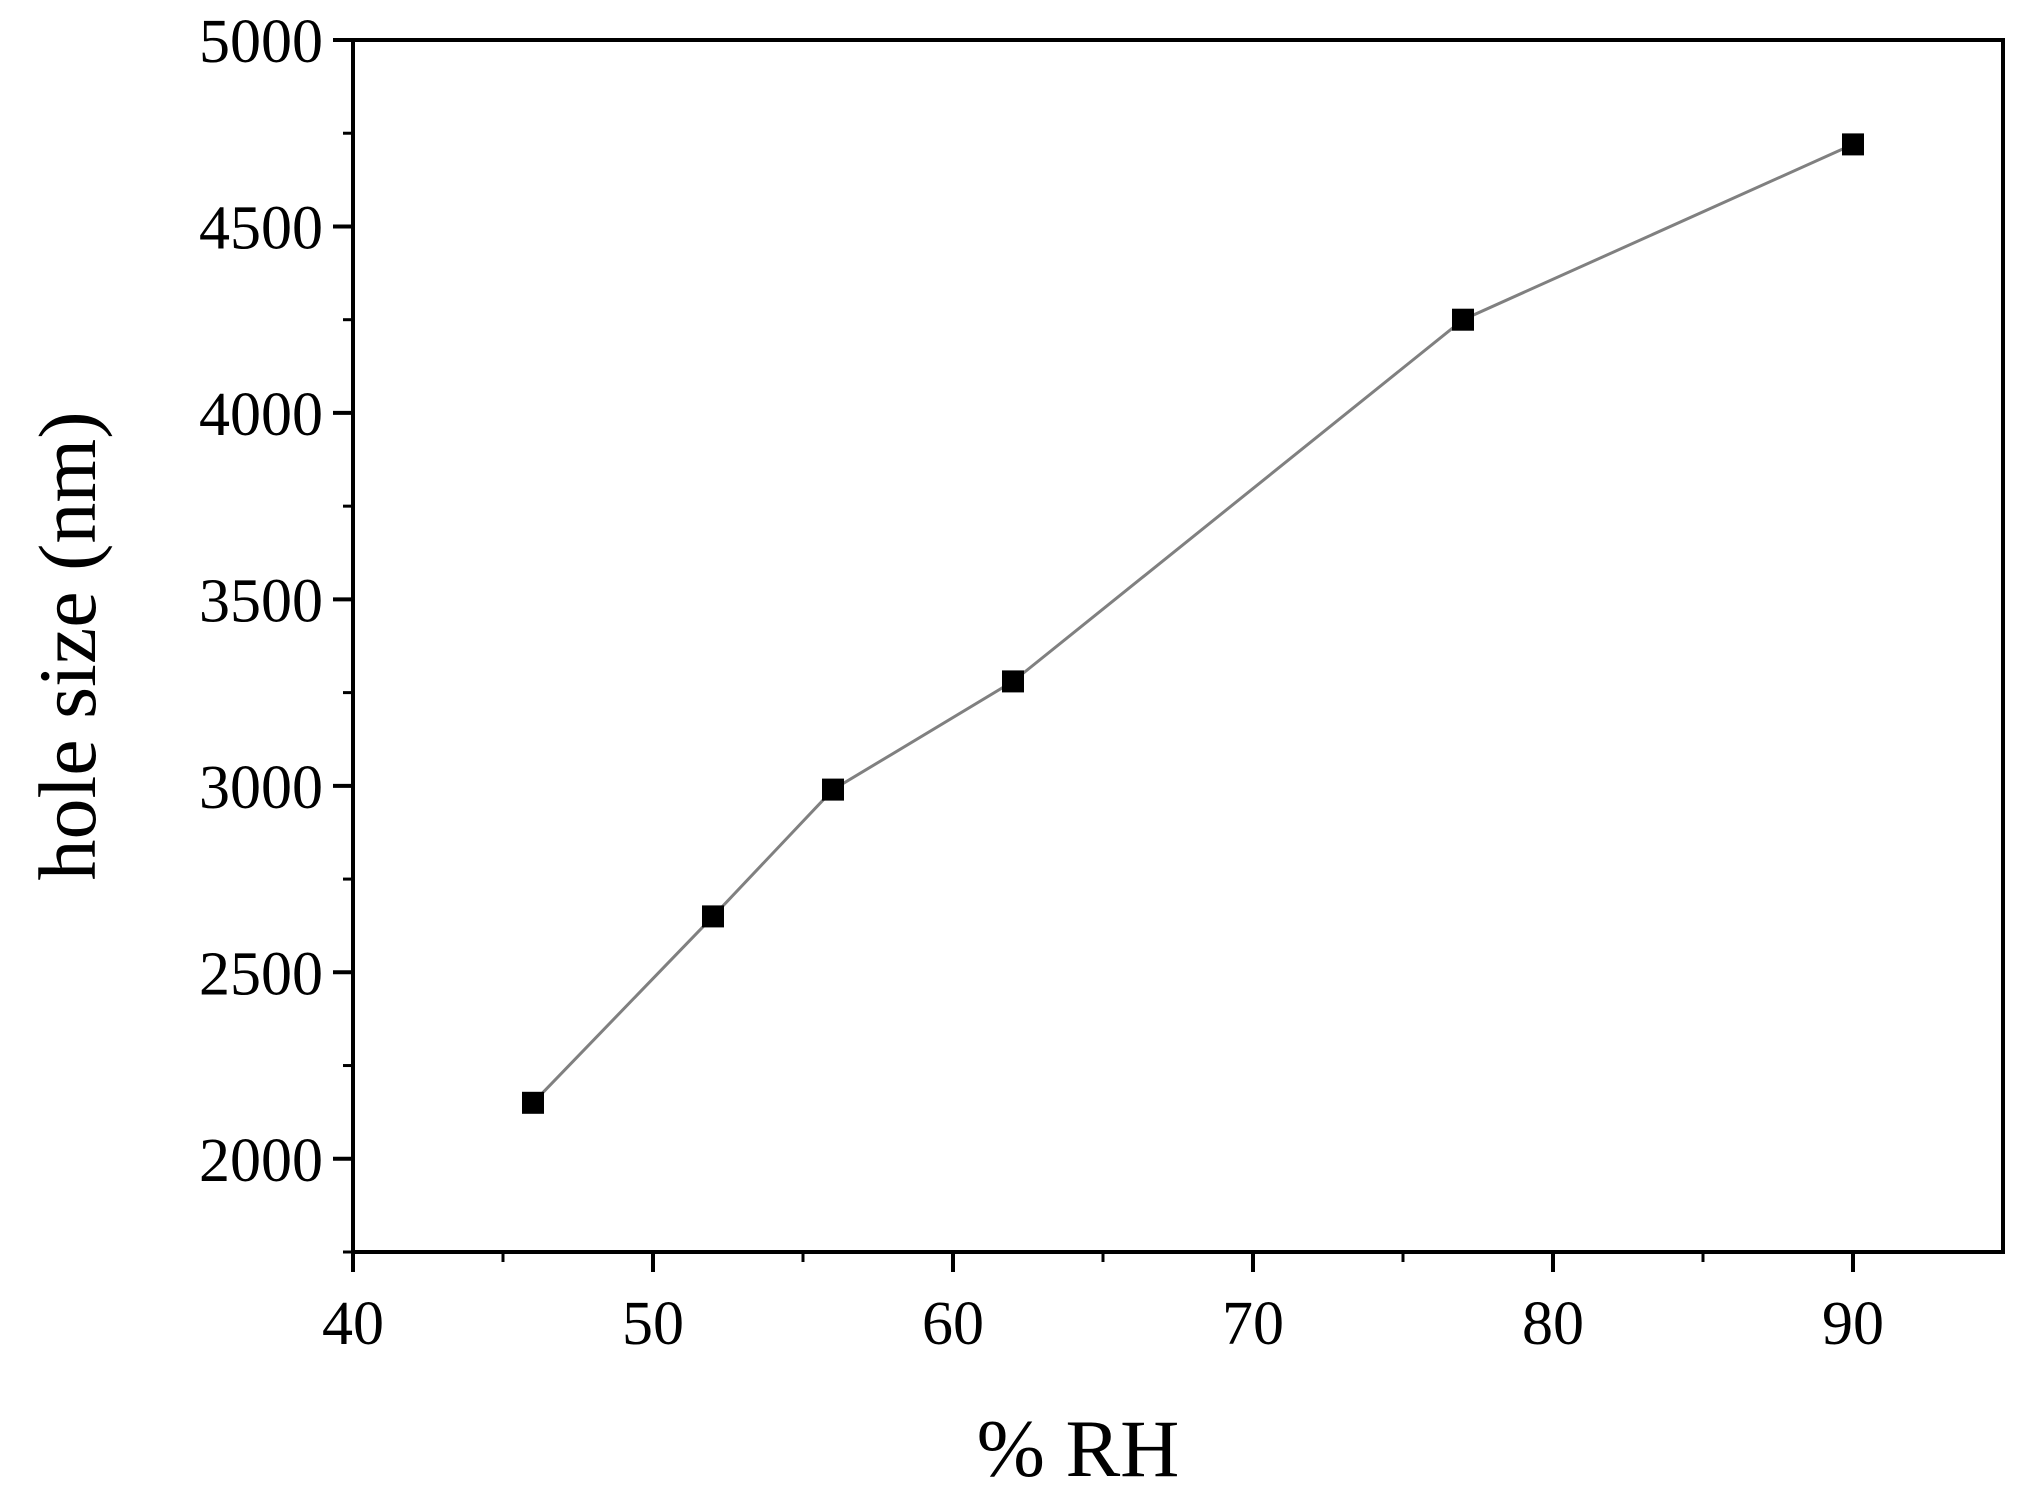 Image resolution: width=2019 pixels, height=1496 pixels. What do you see at coordinates (261, 42) in the screenshot?
I see `y-tick-label: 5000` at bounding box center [261, 42].